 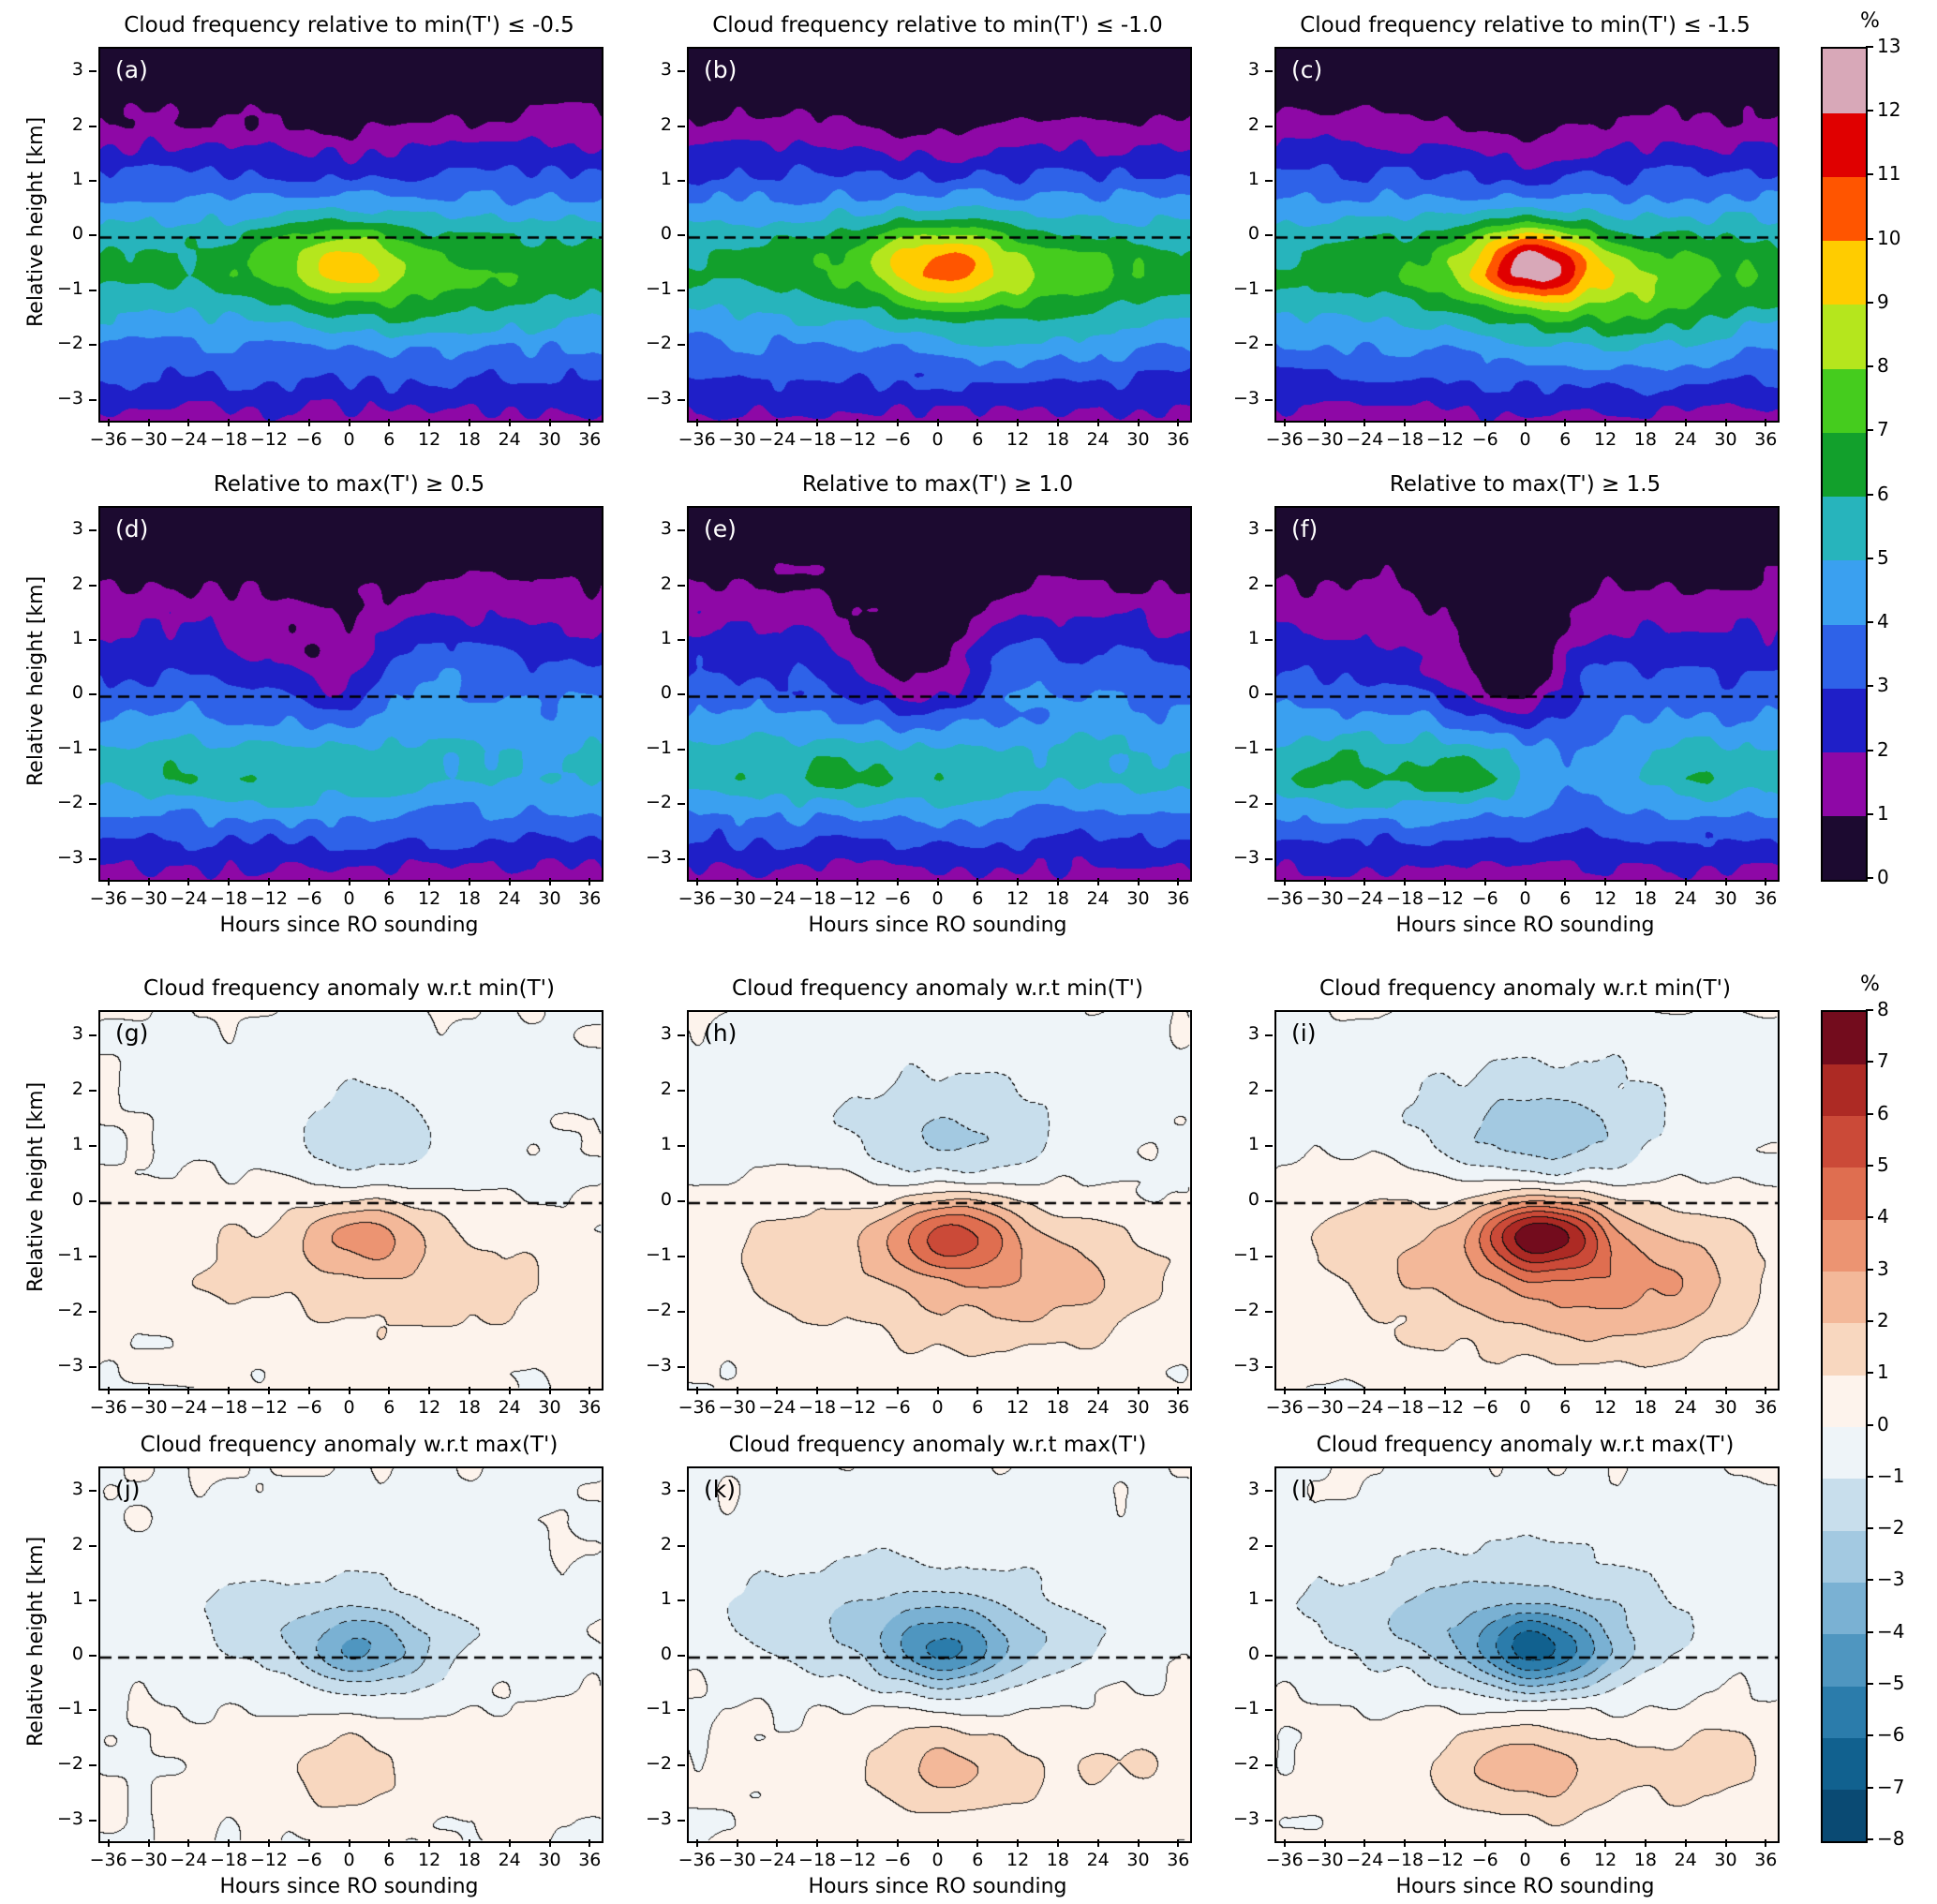 What do you see at coordinates (721, 69) in the screenshot?
I see `panel-b-letter-label: (b)` at bounding box center [721, 69].